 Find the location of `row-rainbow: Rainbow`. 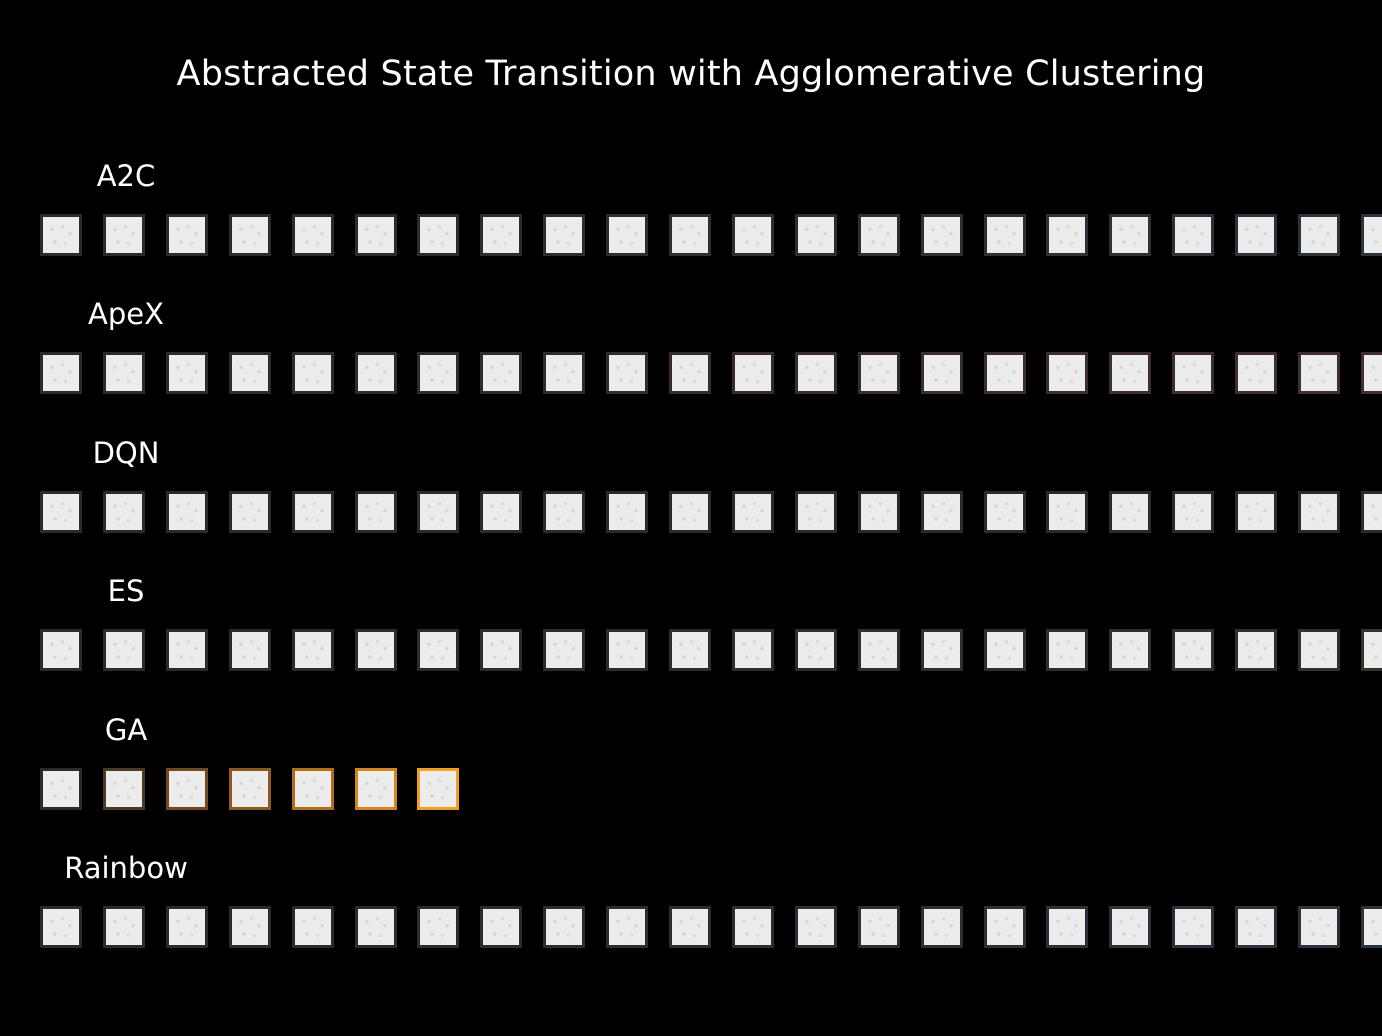

row-rainbow: Rainbow is located at coordinates (691, 915).